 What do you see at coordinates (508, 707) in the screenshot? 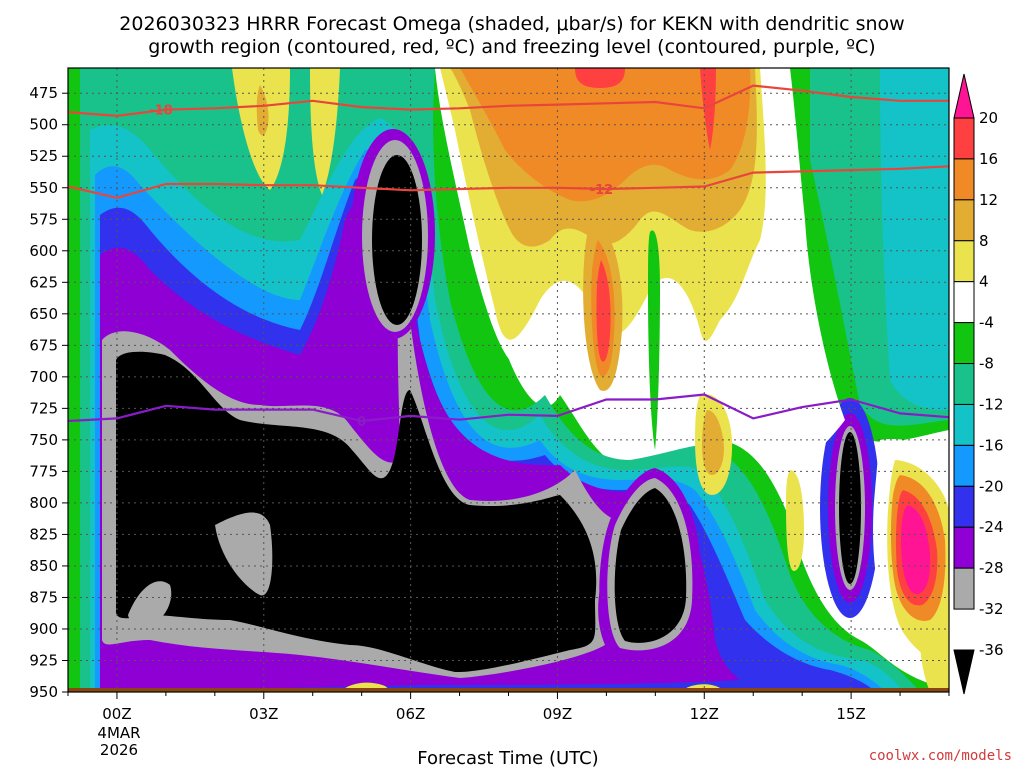
I see `x-axis: 00Z 03Z 06Z 09Z 12Z 15Z` at bounding box center [508, 707].